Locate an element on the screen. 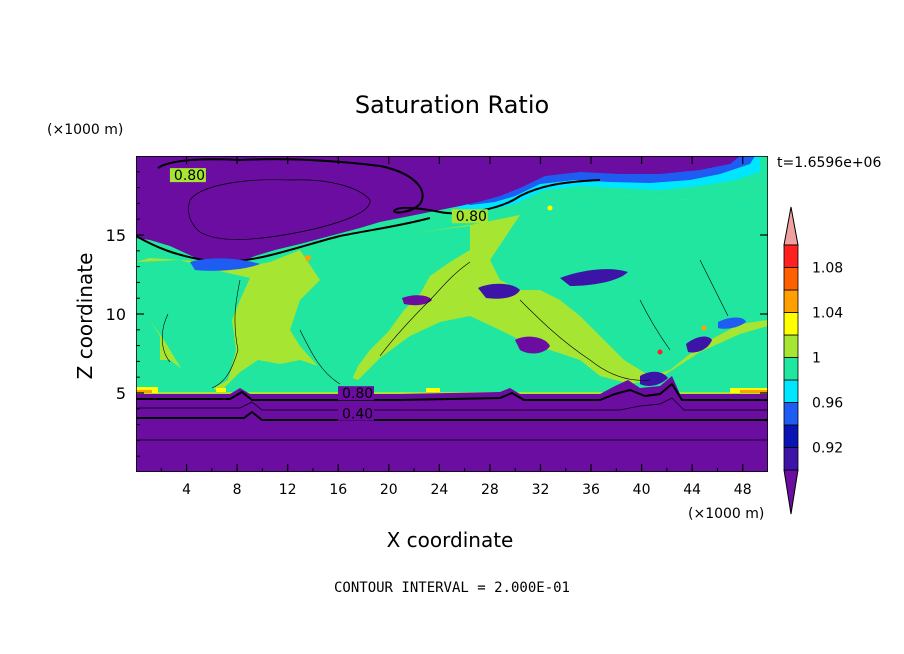 The width and height of the screenshot is (904, 654). y-tick-label: 10 is located at coordinates (116, 314).